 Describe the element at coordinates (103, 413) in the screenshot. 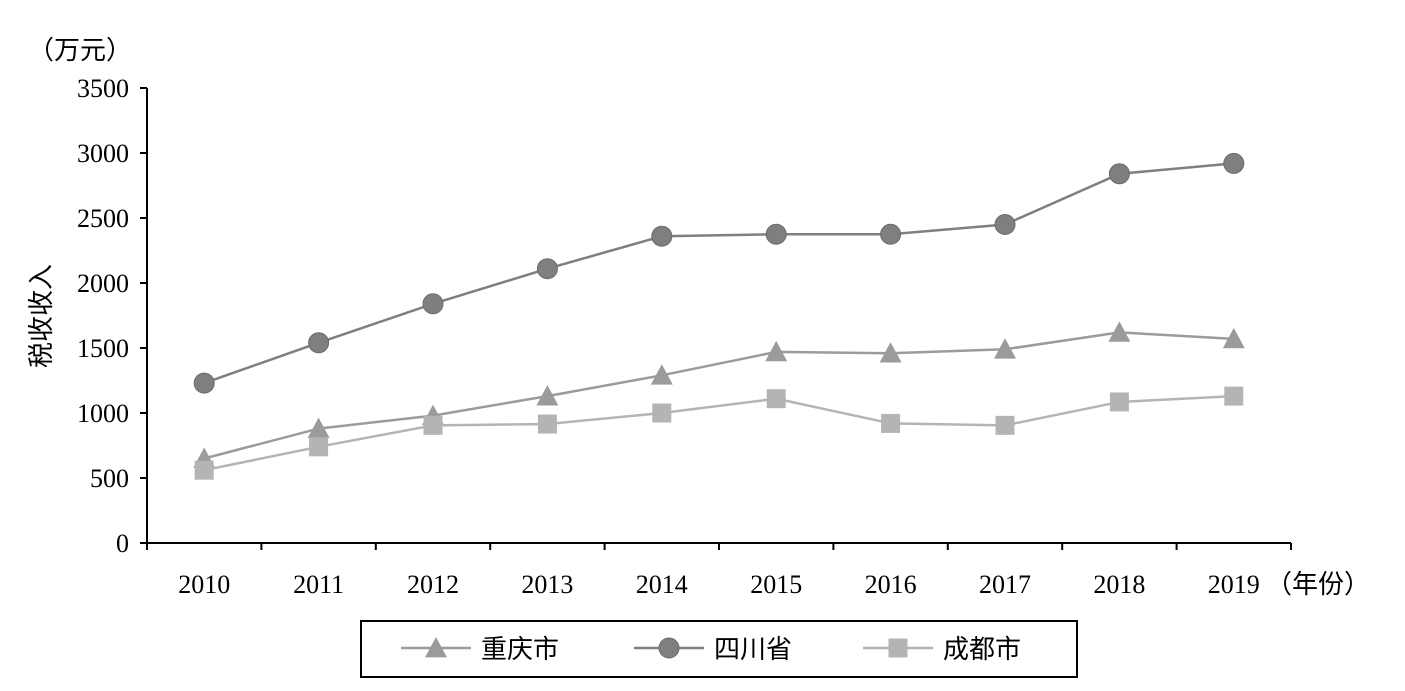

I see `y-tick-label: 1000` at that location.